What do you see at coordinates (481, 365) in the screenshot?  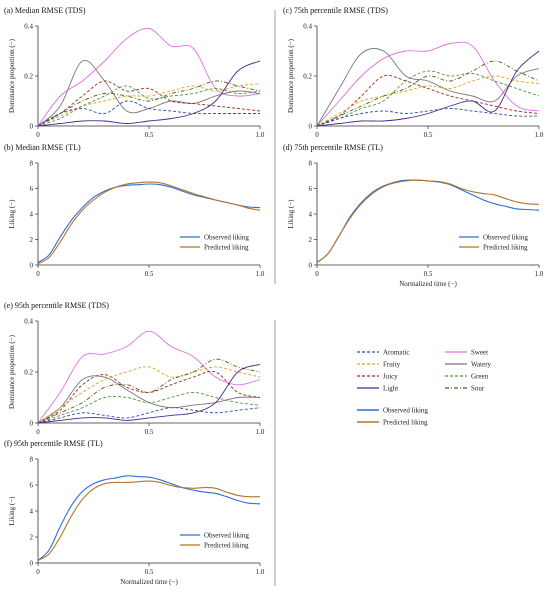 I see `legend-label: Watery` at bounding box center [481, 365].